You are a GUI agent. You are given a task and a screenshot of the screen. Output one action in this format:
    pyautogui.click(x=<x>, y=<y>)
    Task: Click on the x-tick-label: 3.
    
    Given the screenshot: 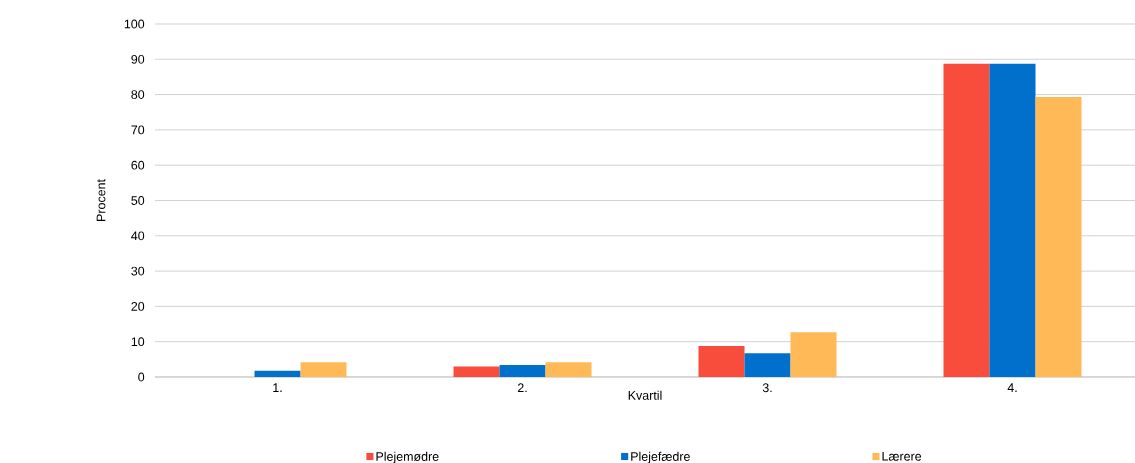 What is the action you would take?
    pyautogui.click(x=767, y=388)
    